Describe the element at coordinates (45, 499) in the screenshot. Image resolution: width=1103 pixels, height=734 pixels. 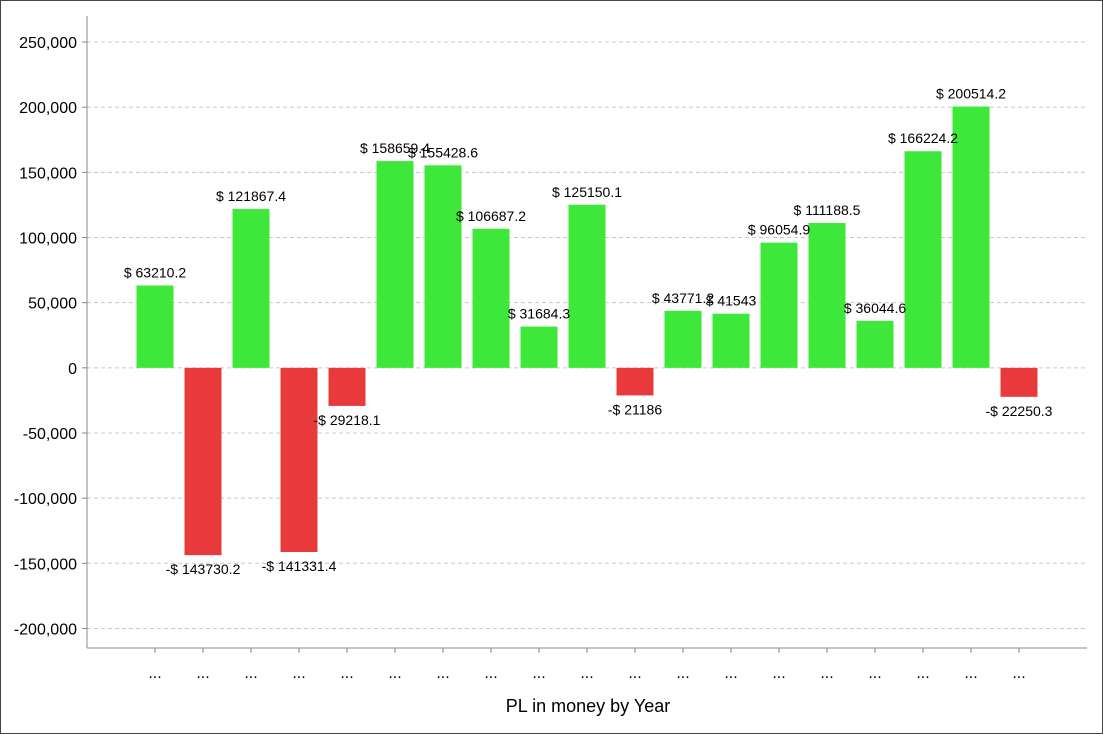
I see `y-tick-label: -100,000` at that location.